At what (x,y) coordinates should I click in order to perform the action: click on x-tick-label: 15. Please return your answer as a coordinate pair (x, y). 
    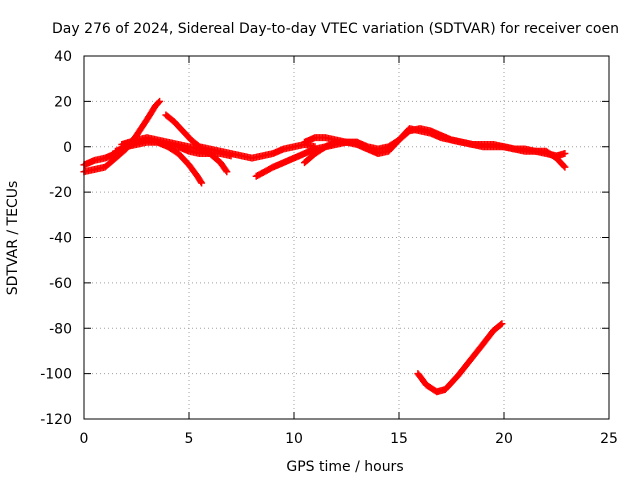
    Looking at the image, I should click on (399, 439).